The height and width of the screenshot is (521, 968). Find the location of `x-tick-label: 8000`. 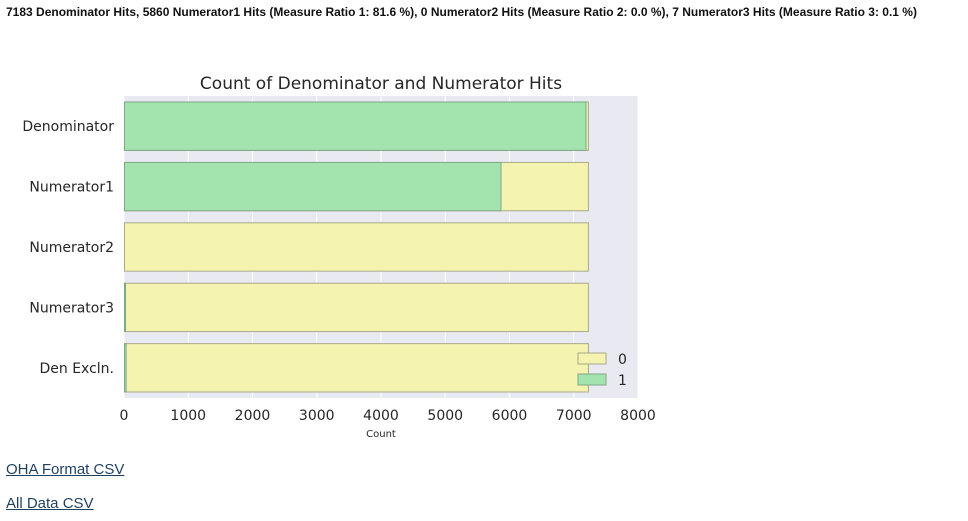

x-tick-label: 8000 is located at coordinates (638, 416).